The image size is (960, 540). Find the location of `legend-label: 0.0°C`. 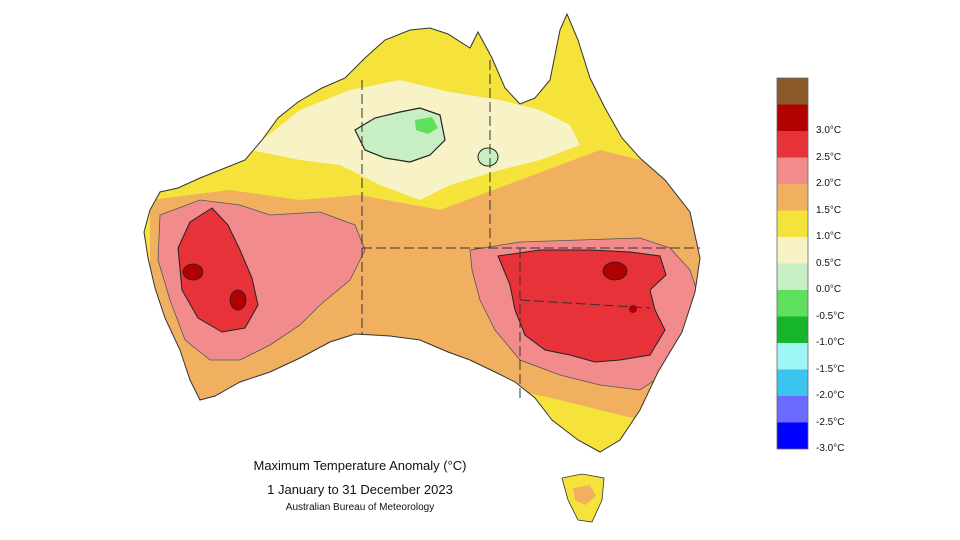

legend-label: 0.0°C is located at coordinates (829, 289).